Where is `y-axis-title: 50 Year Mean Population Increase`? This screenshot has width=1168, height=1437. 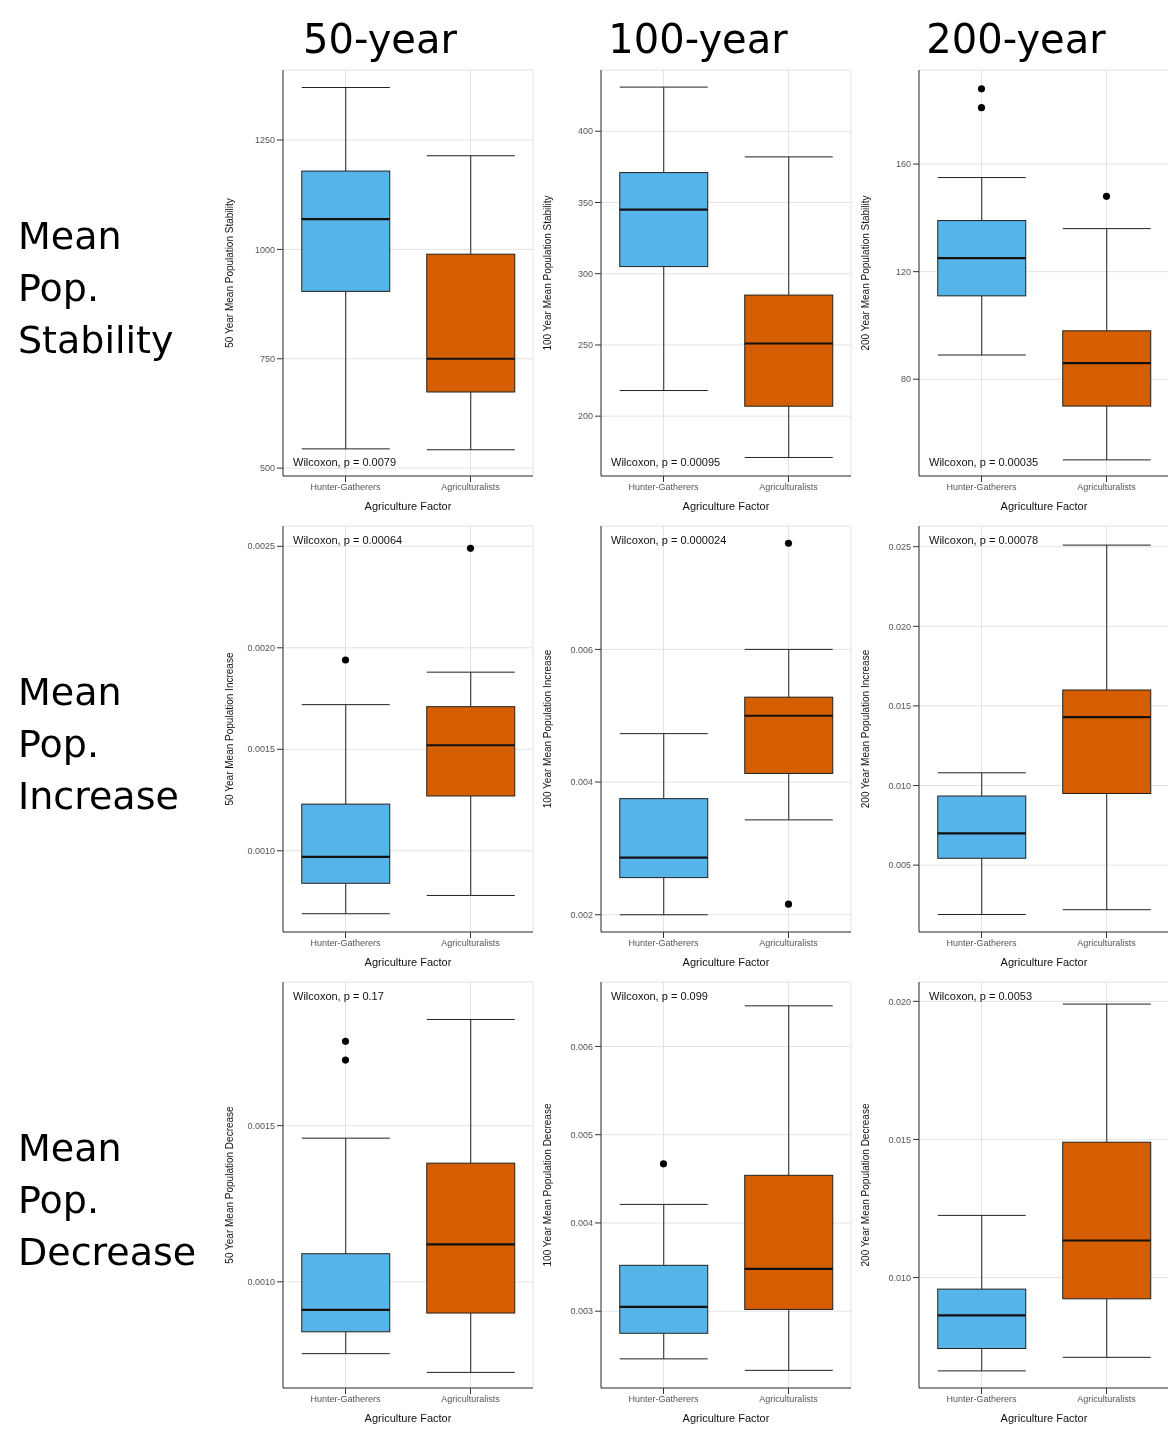
y-axis-title: 50 Year Mean Population Increase is located at coordinates (229, 729).